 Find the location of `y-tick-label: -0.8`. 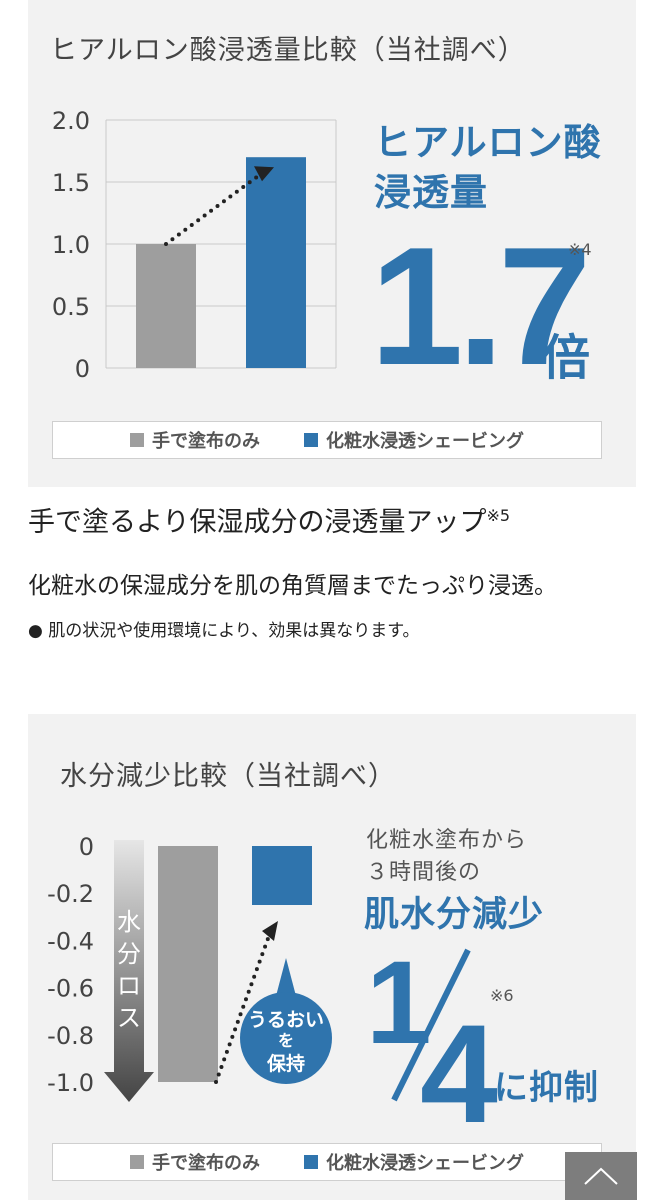

y-tick-label: -0.8 is located at coordinates (70, 1036).